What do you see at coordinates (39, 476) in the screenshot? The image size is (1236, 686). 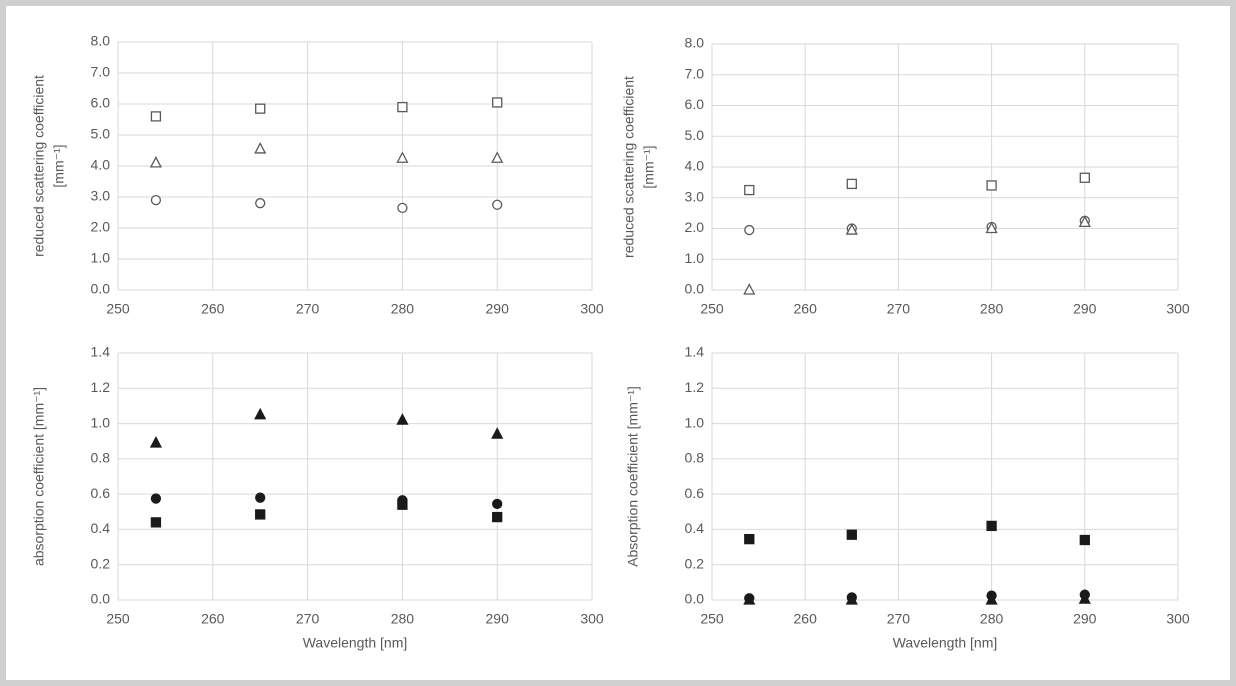 I see `y-axis-label: absorption coefficient [mm⁻¹]` at bounding box center [39, 476].